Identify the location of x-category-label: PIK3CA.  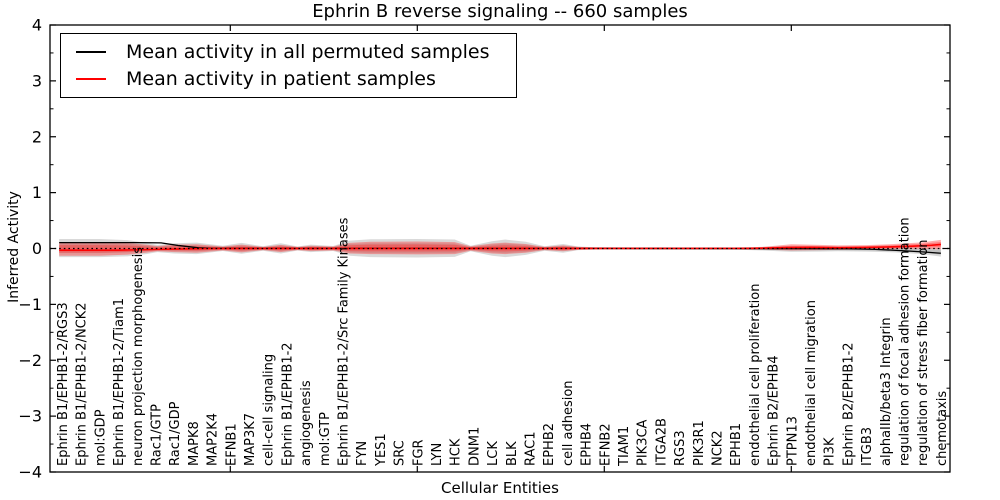
(643, 442).